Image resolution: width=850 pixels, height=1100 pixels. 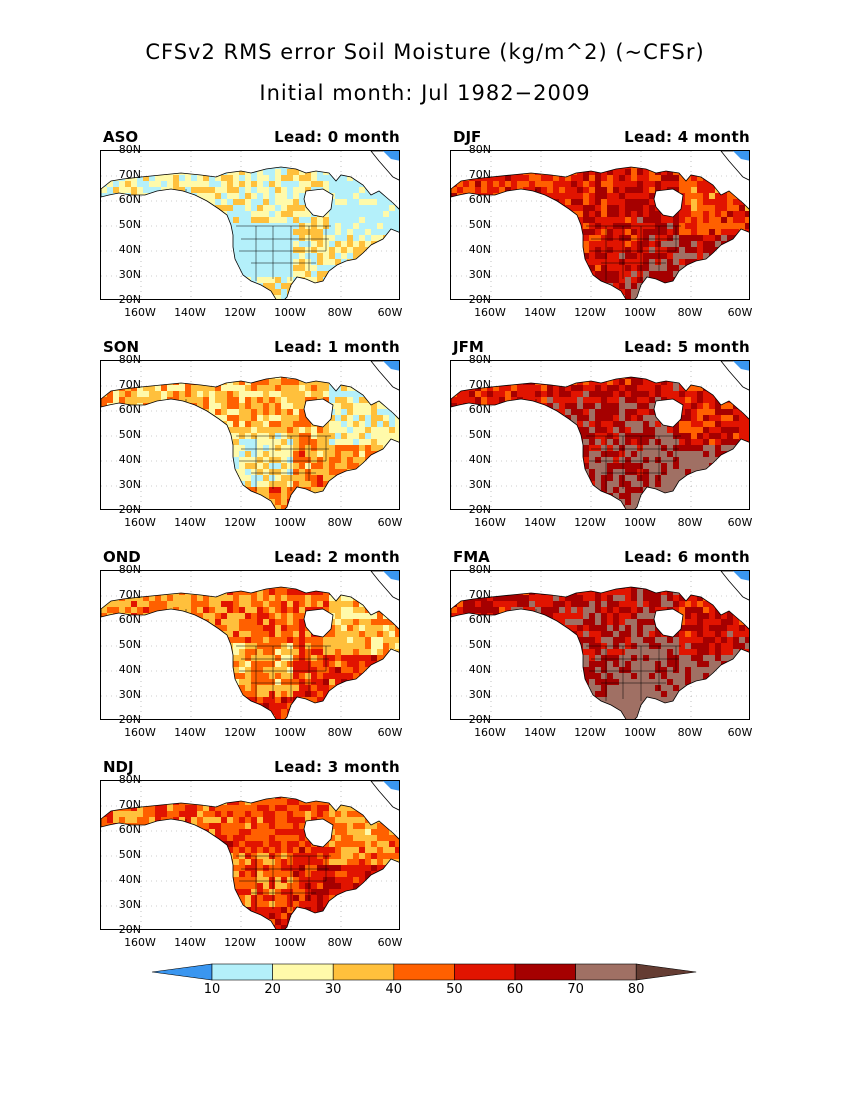 I want to click on colorbar: 10 20 30 40 50 60 70 80, so click(x=425, y=987).